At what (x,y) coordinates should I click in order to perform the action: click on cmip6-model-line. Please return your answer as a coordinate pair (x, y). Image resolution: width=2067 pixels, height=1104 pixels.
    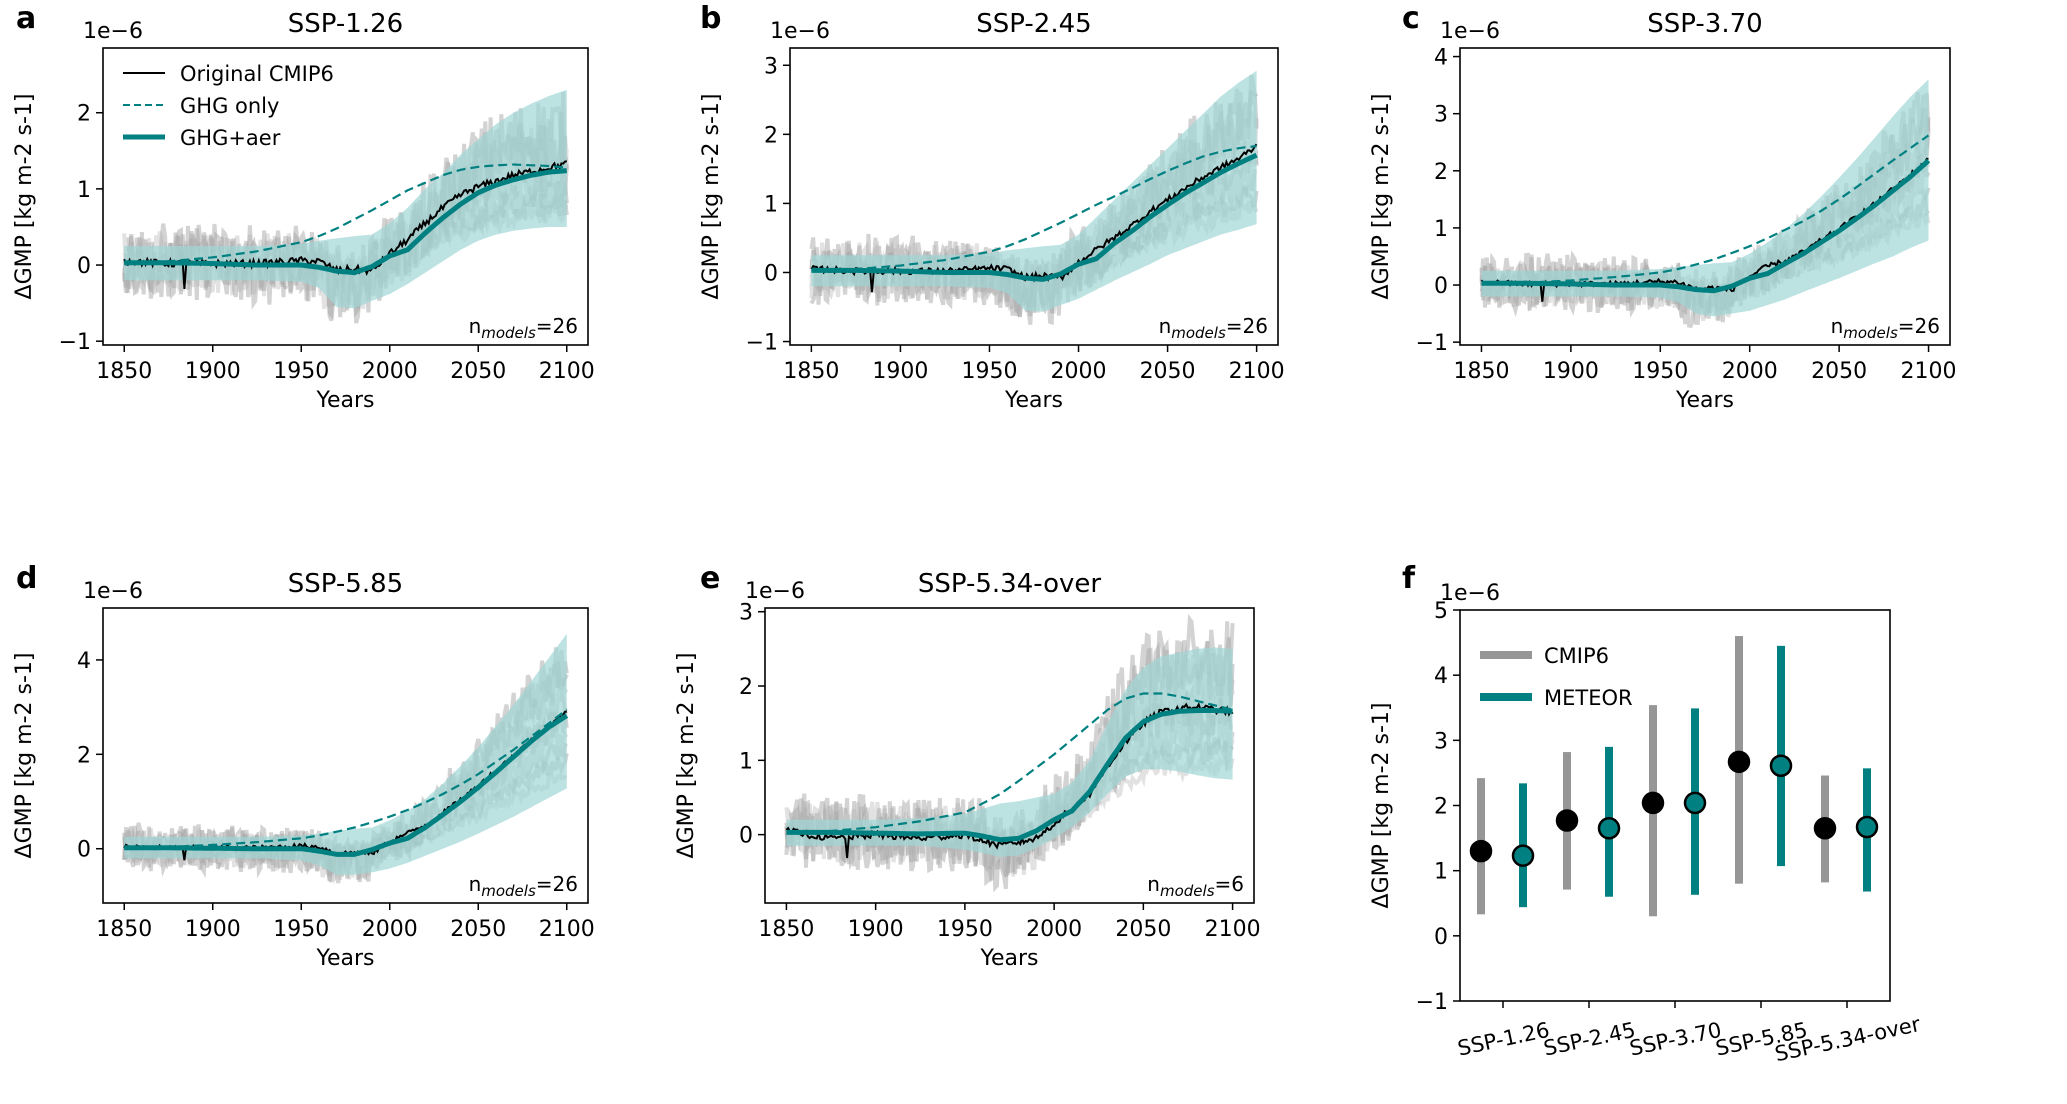
    Looking at the image, I should click on (1009, 753).